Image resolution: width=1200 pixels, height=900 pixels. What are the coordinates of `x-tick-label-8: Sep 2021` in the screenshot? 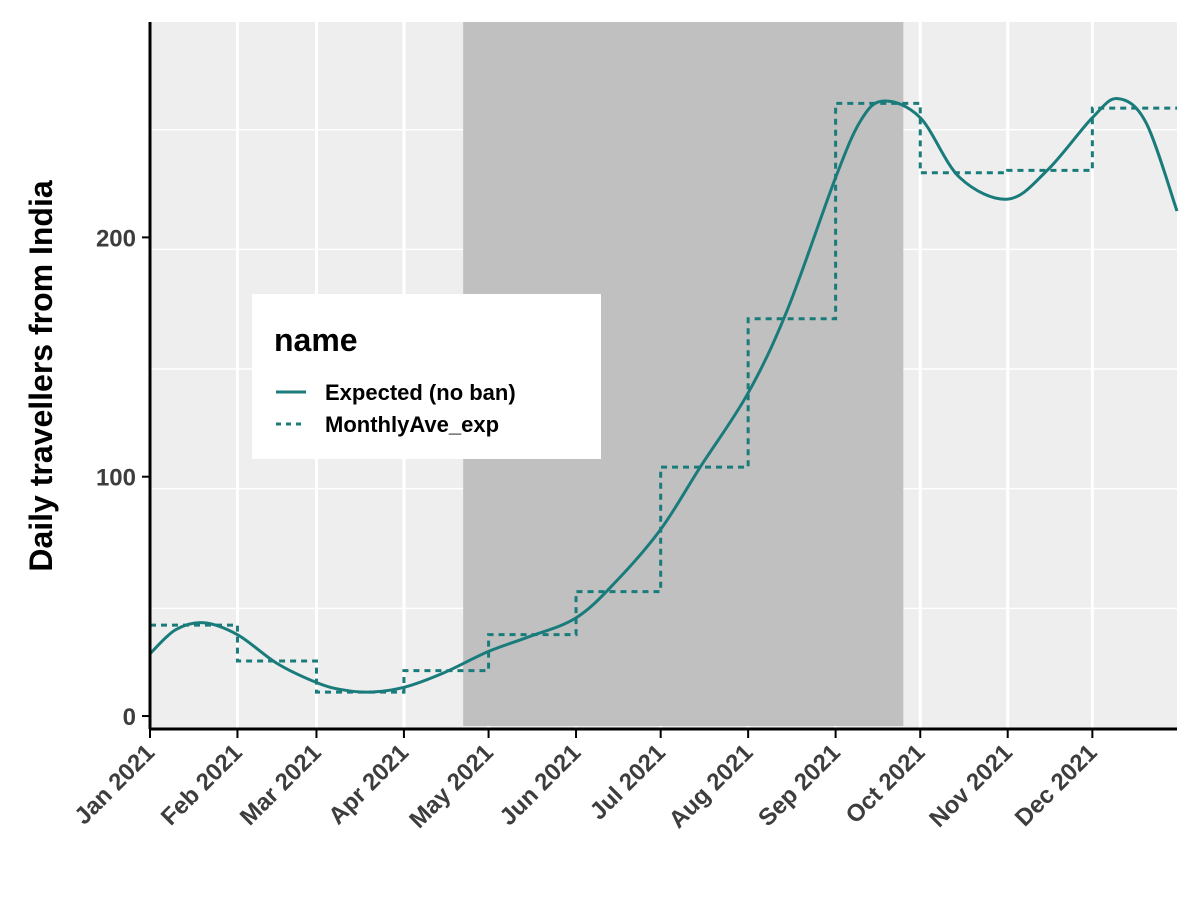 It's located at (799, 785).